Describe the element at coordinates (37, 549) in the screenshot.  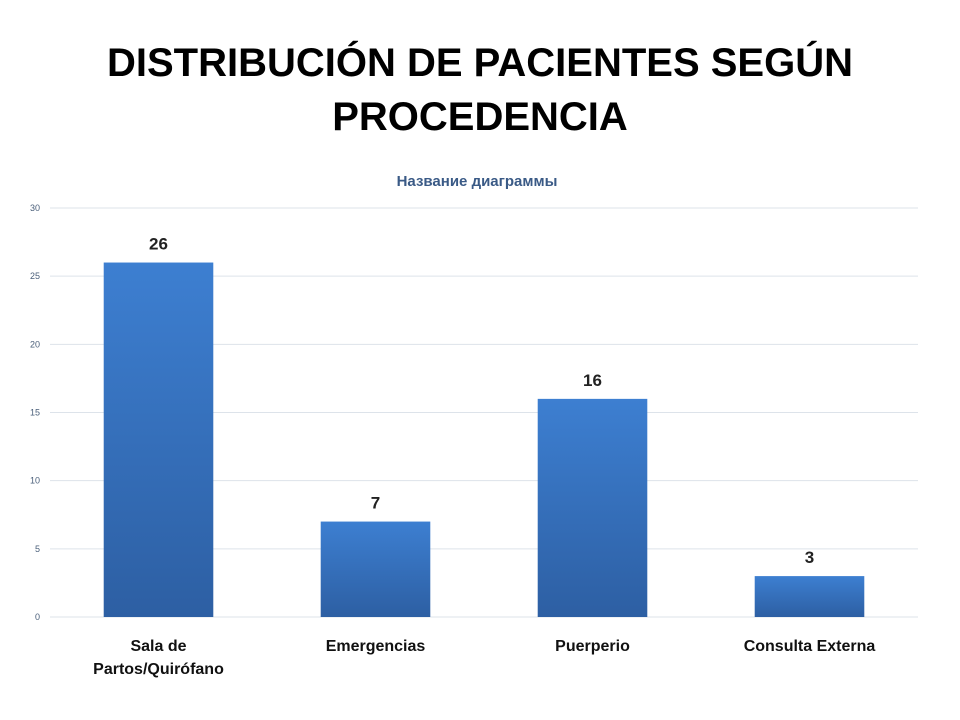
I see `y-tick-label: 5` at that location.